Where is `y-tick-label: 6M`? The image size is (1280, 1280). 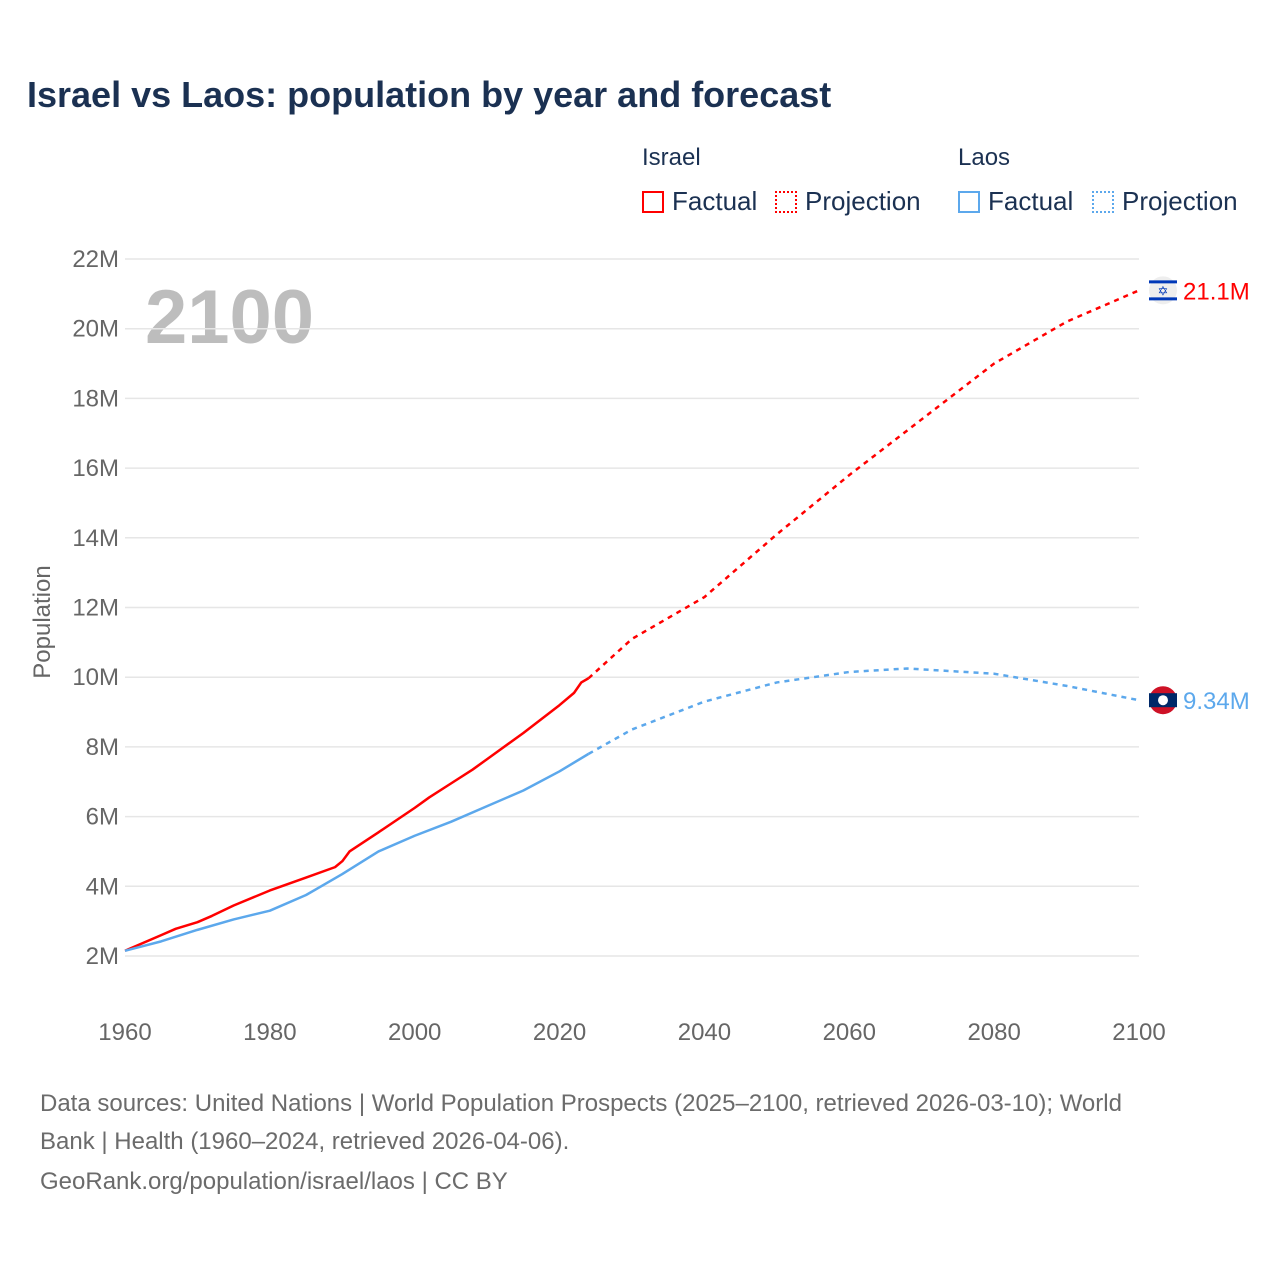
y-tick-label: 6M is located at coordinates (102, 817).